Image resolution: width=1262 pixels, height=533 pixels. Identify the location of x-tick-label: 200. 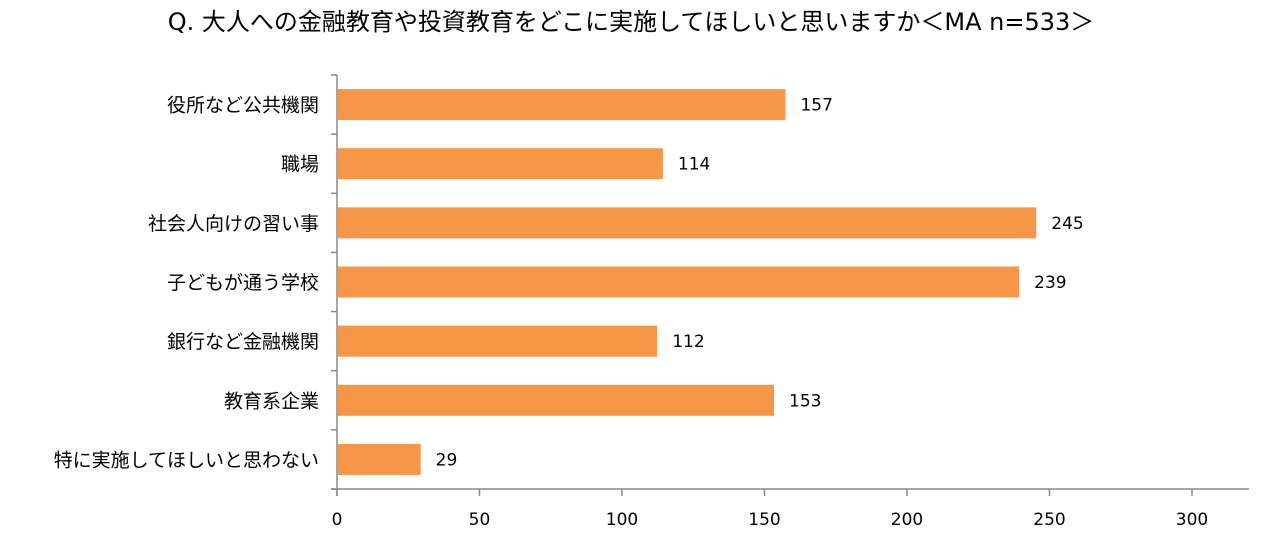
(907, 520).